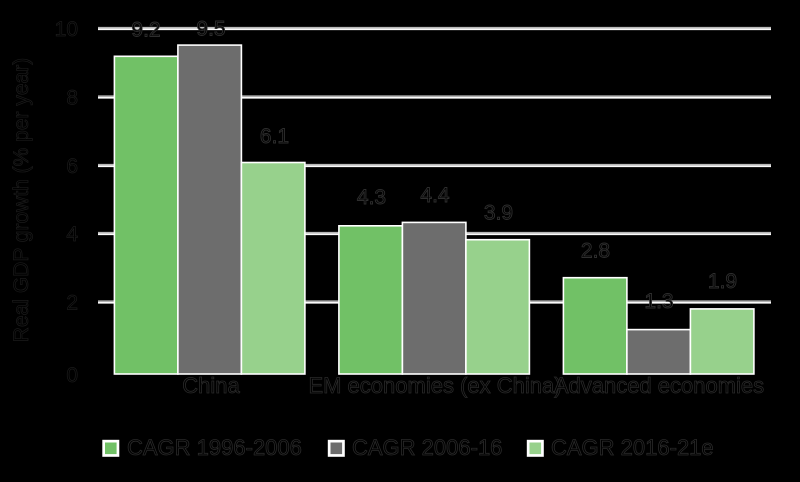 This screenshot has height=482, width=800. Describe the element at coordinates (435, 195) in the screenshot. I see `svg-text: 4.4` at that location.